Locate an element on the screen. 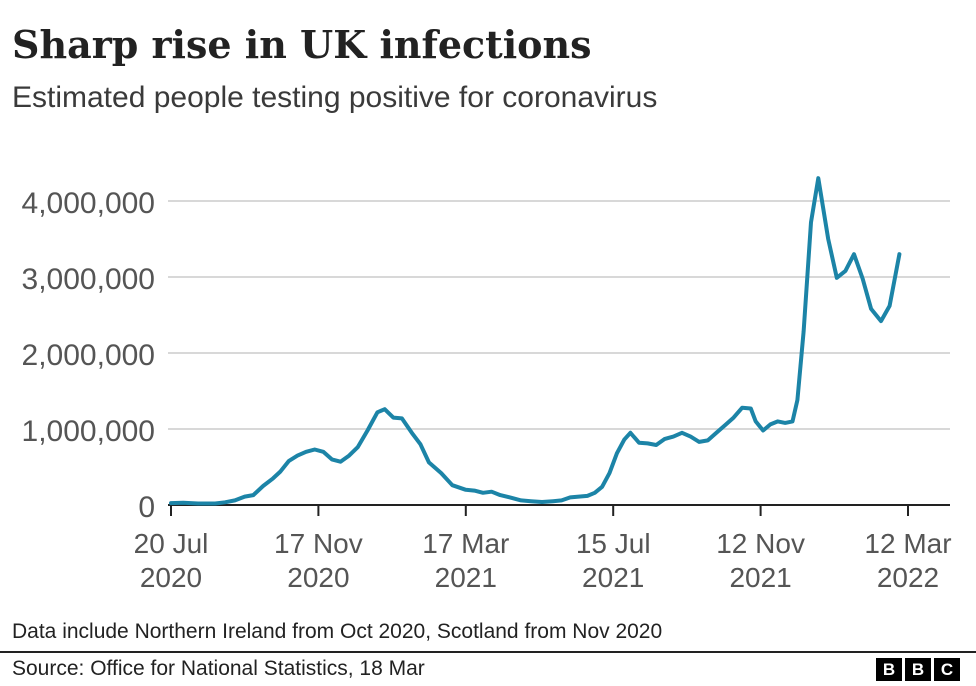 The width and height of the screenshot is (976, 686). x-tick-label-year: 2022 is located at coordinates (908, 577).